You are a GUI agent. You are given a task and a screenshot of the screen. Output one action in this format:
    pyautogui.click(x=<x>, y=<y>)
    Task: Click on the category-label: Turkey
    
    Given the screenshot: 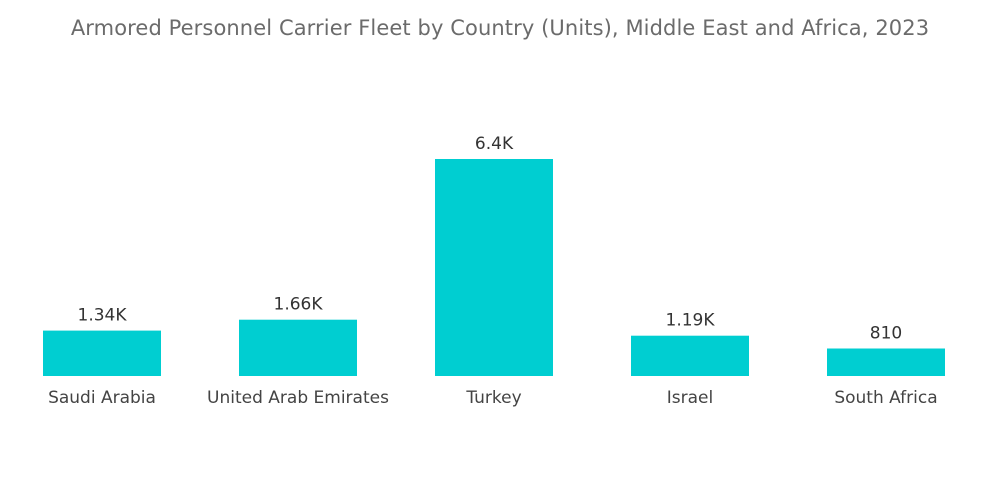 What is the action you would take?
    pyautogui.click(x=493, y=398)
    